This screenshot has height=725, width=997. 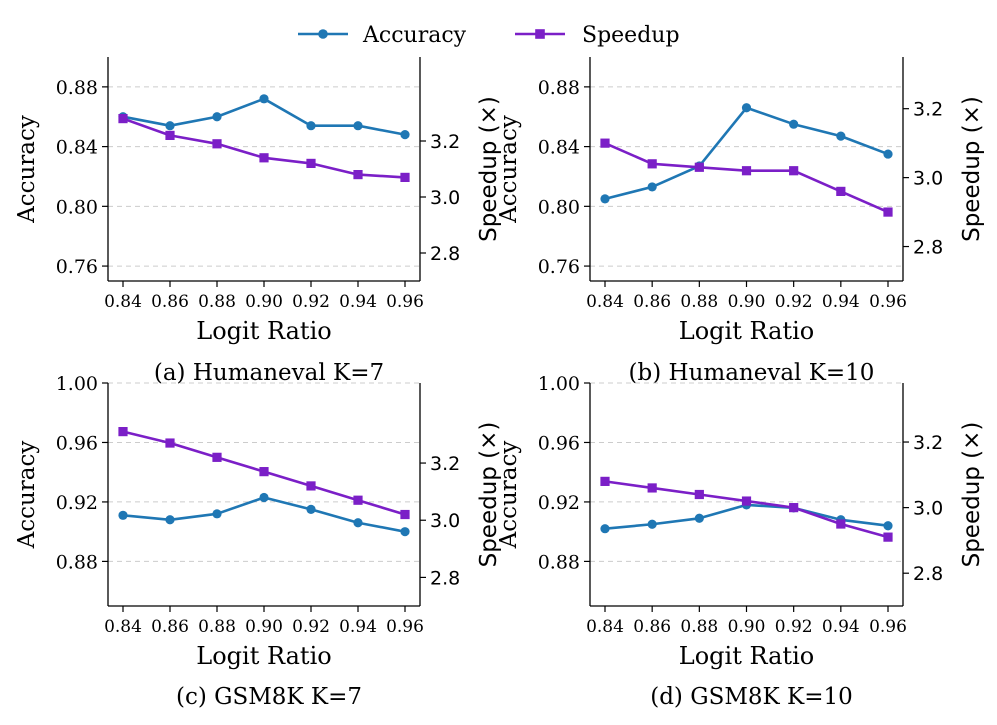 I want to click on legend-label: Speedup, so click(x=631, y=35).